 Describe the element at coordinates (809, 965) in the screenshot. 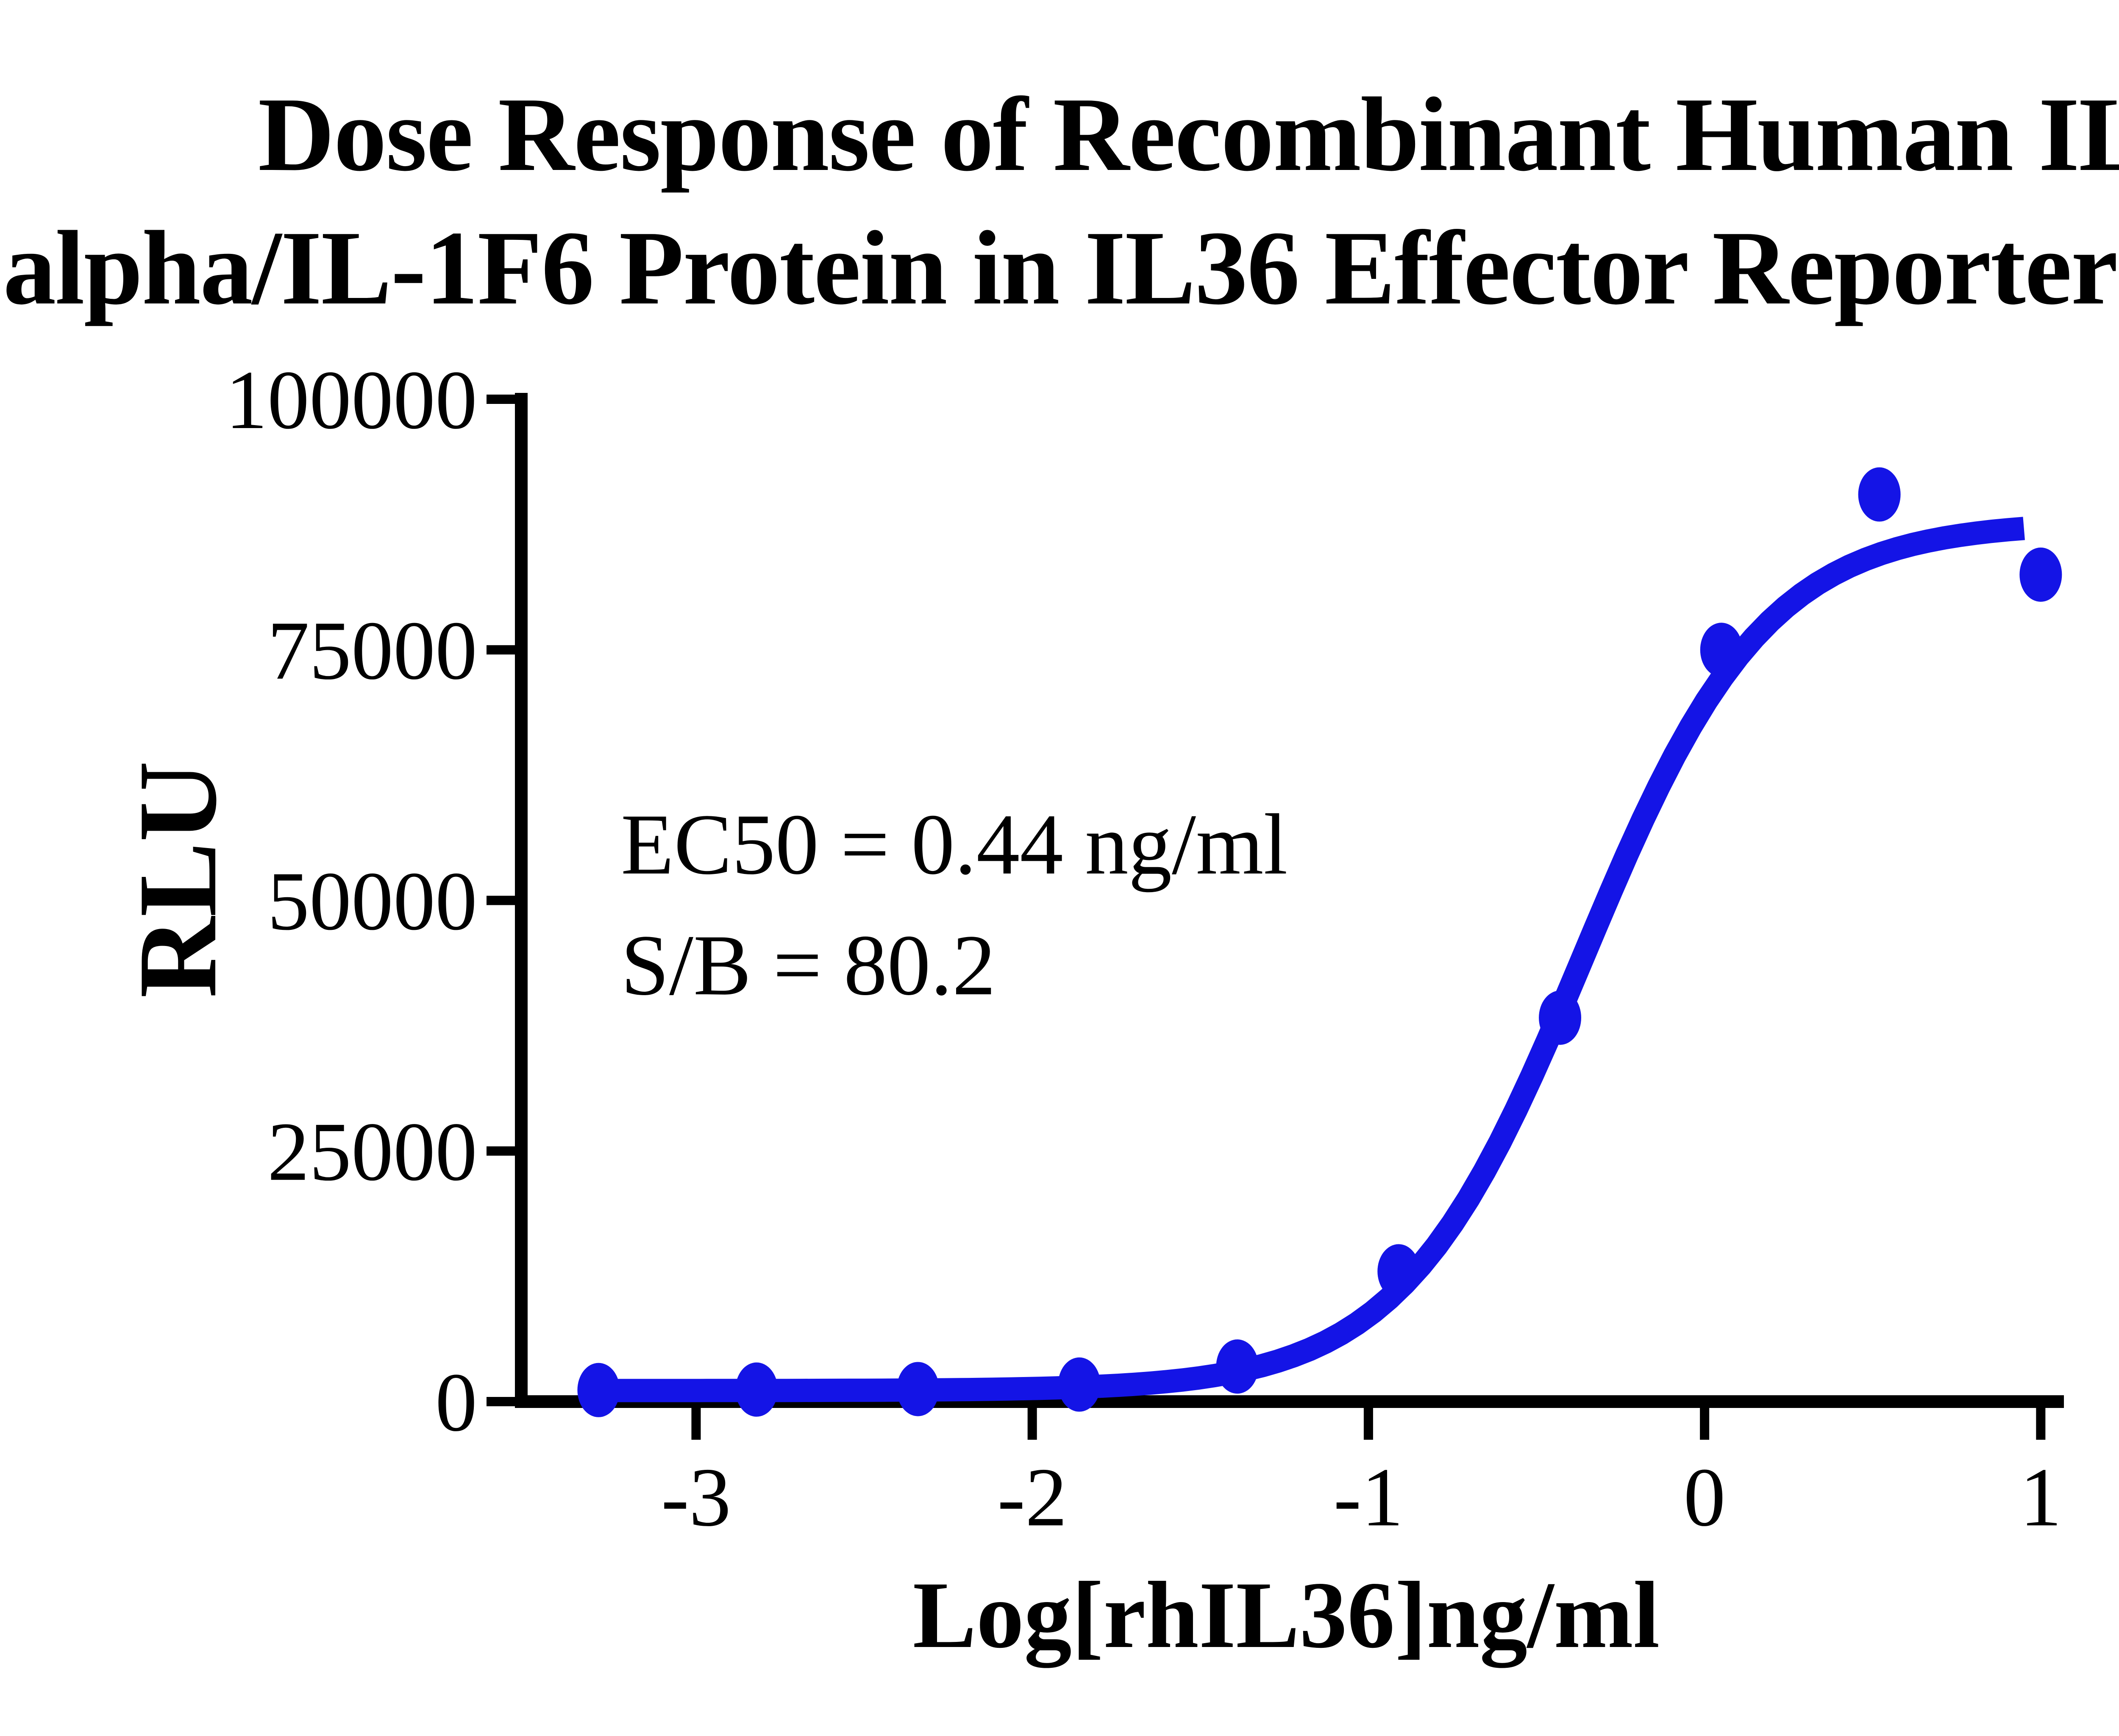

I see `signal-background-text: S/B = 80.2` at that location.